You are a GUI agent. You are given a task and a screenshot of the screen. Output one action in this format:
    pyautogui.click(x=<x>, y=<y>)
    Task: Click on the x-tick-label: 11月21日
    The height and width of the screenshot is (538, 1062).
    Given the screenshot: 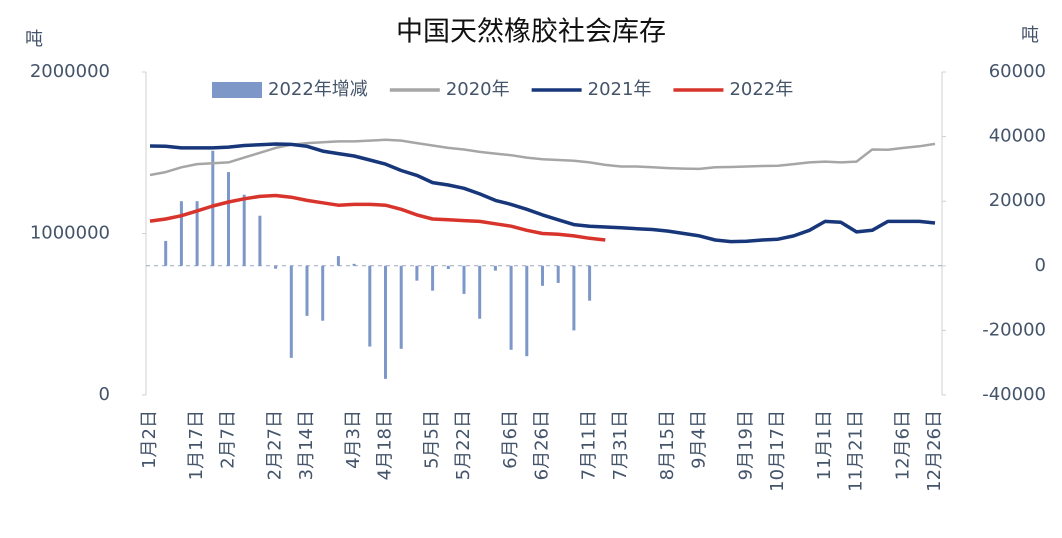 What is the action you would take?
    pyautogui.click(x=856, y=451)
    